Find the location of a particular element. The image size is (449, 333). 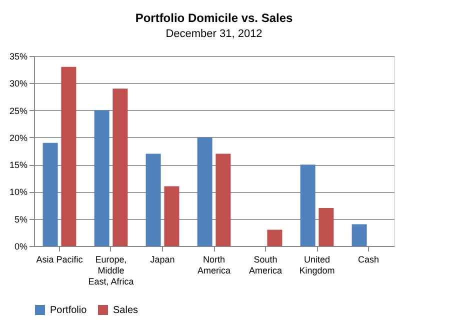

y-tick-label: 30% is located at coordinates (18, 83).